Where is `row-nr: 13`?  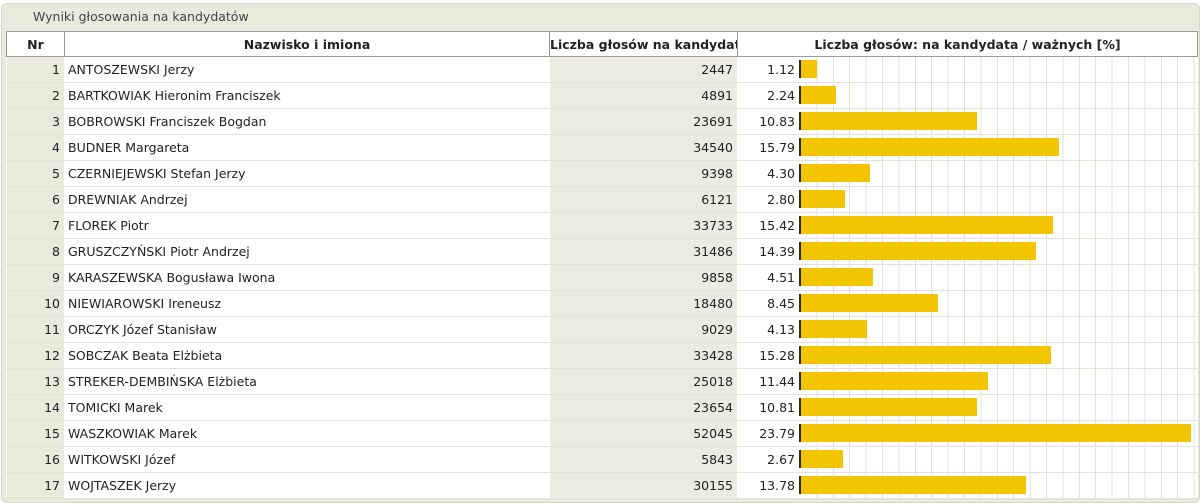
row-nr: 13 is located at coordinates (35, 381).